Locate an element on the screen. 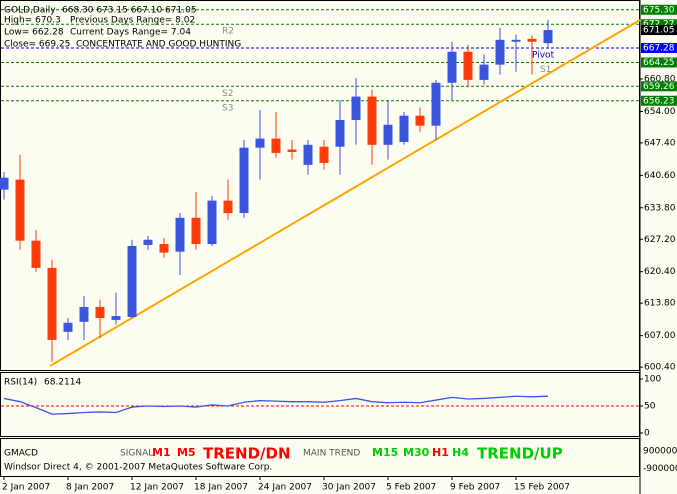  level-label: 664.25 is located at coordinates (659, 63).